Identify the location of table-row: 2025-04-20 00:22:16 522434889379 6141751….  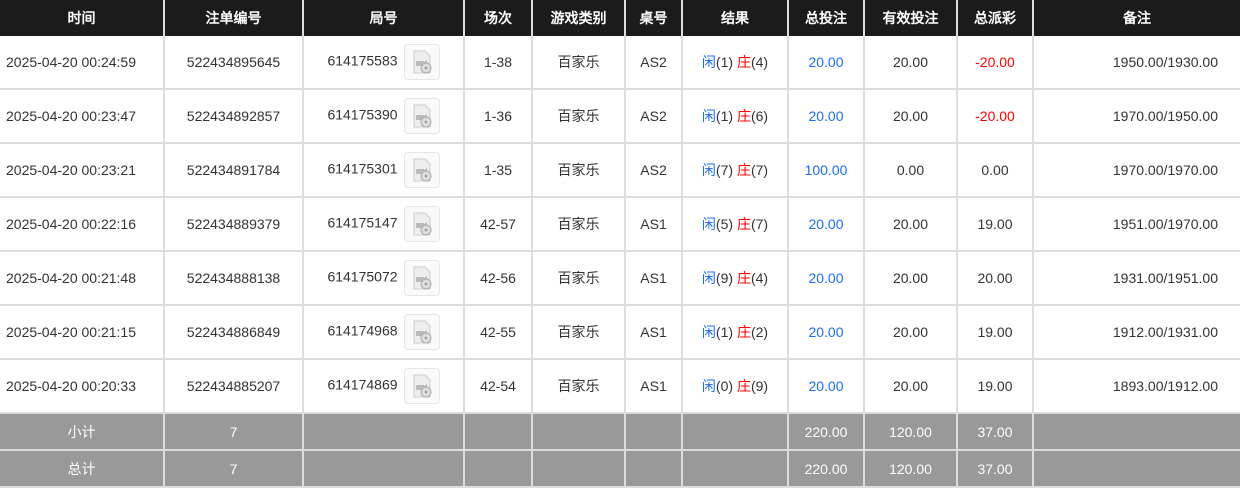
(620, 224).